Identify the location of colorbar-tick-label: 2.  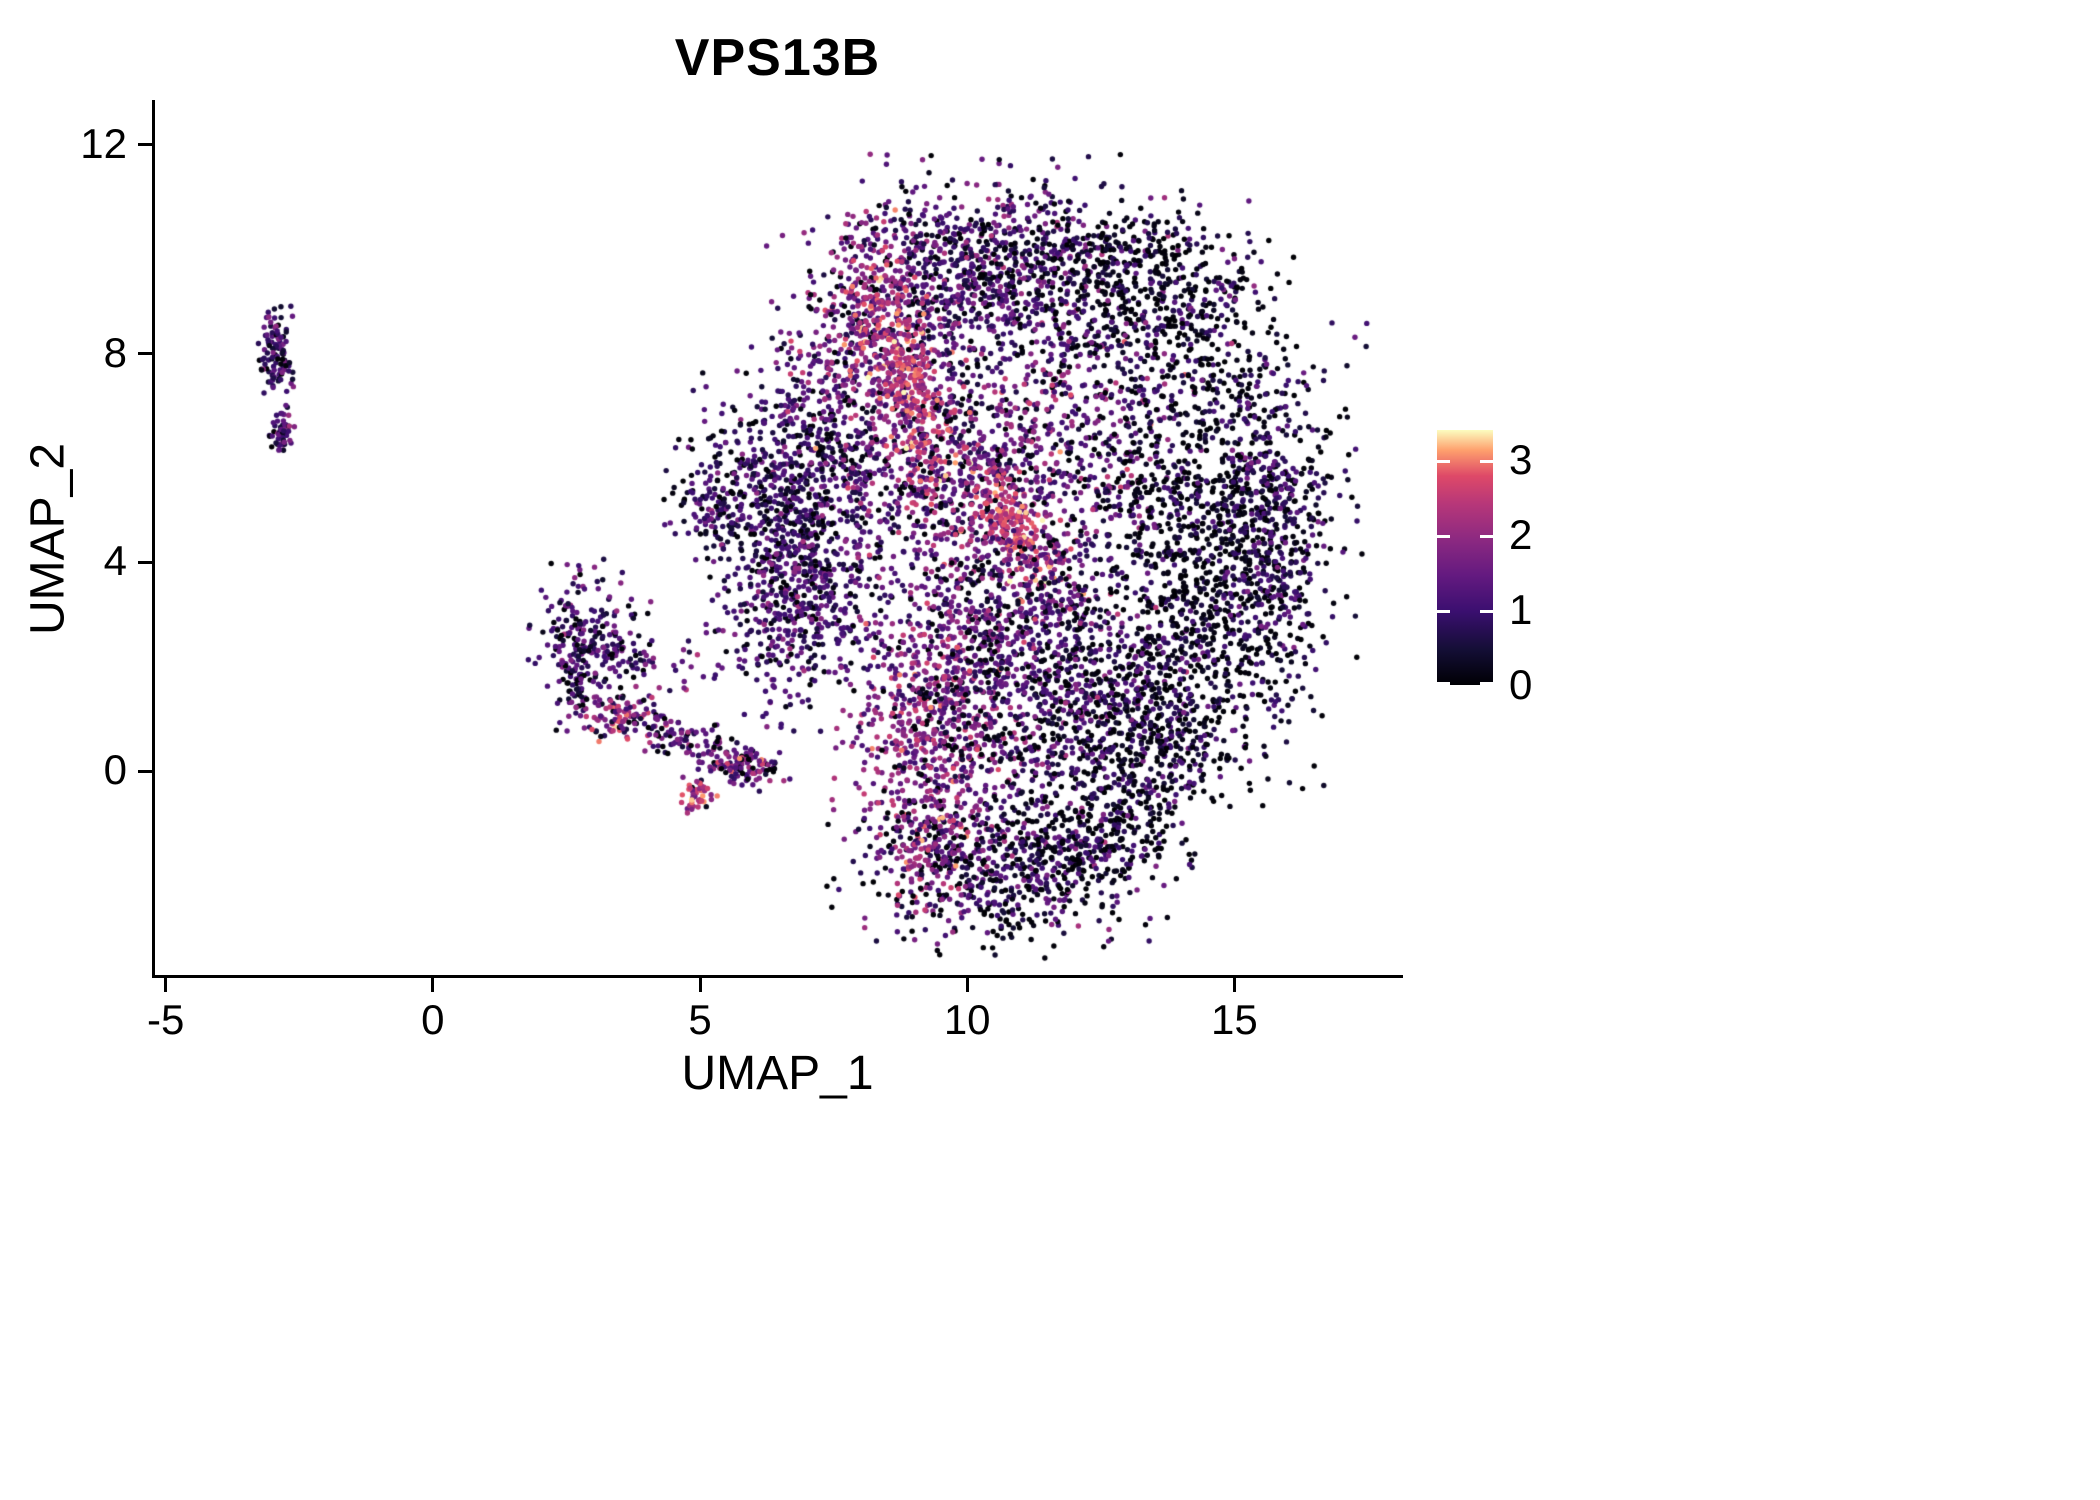
(1521, 534).